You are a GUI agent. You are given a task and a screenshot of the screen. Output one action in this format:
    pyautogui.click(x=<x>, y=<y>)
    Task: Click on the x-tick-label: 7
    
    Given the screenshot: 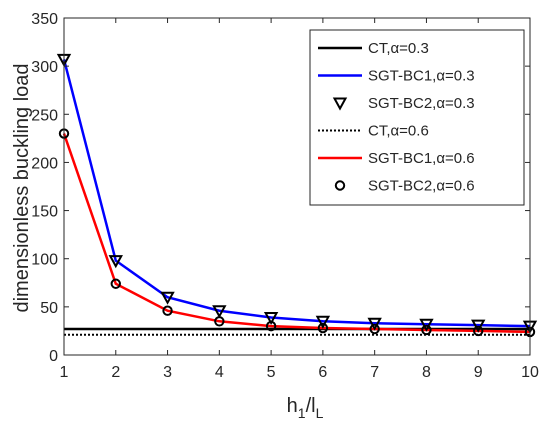 What is the action you would take?
    pyautogui.click(x=374, y=372)
    